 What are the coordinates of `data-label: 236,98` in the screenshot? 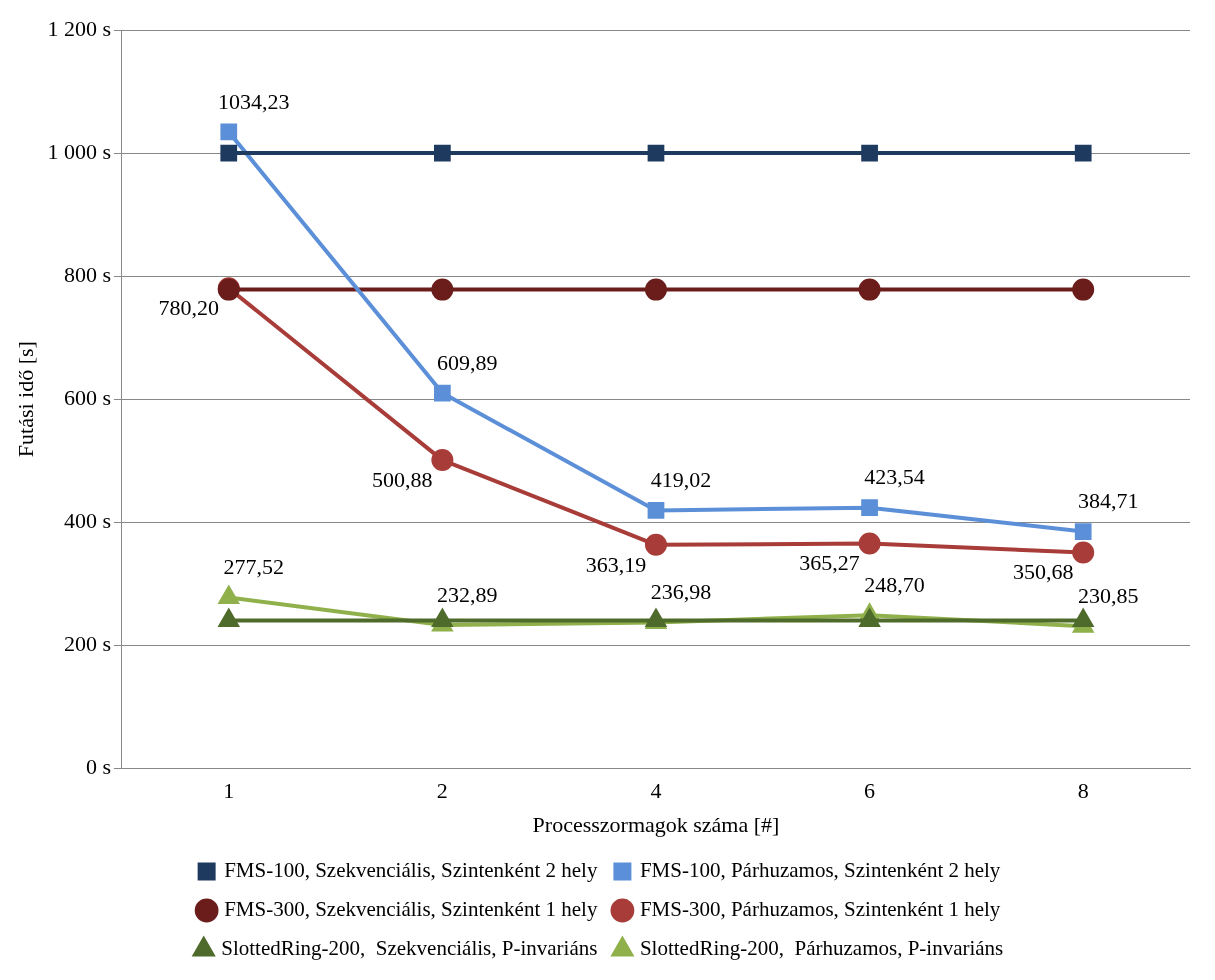 It's located at (681, 592).